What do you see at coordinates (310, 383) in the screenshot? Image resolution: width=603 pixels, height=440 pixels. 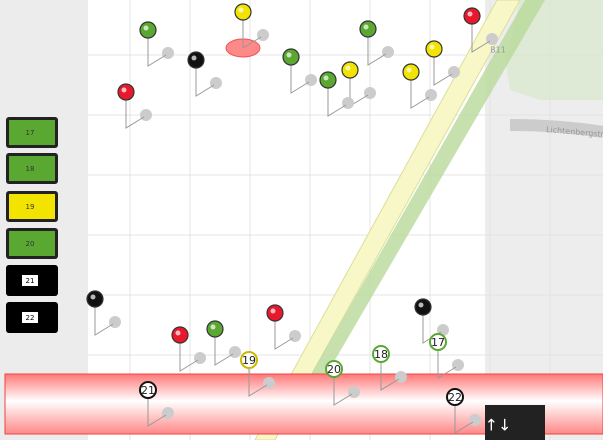 I see `numbered-pins: 19 20 18 17 21 22` at bounding box center [310, 383].